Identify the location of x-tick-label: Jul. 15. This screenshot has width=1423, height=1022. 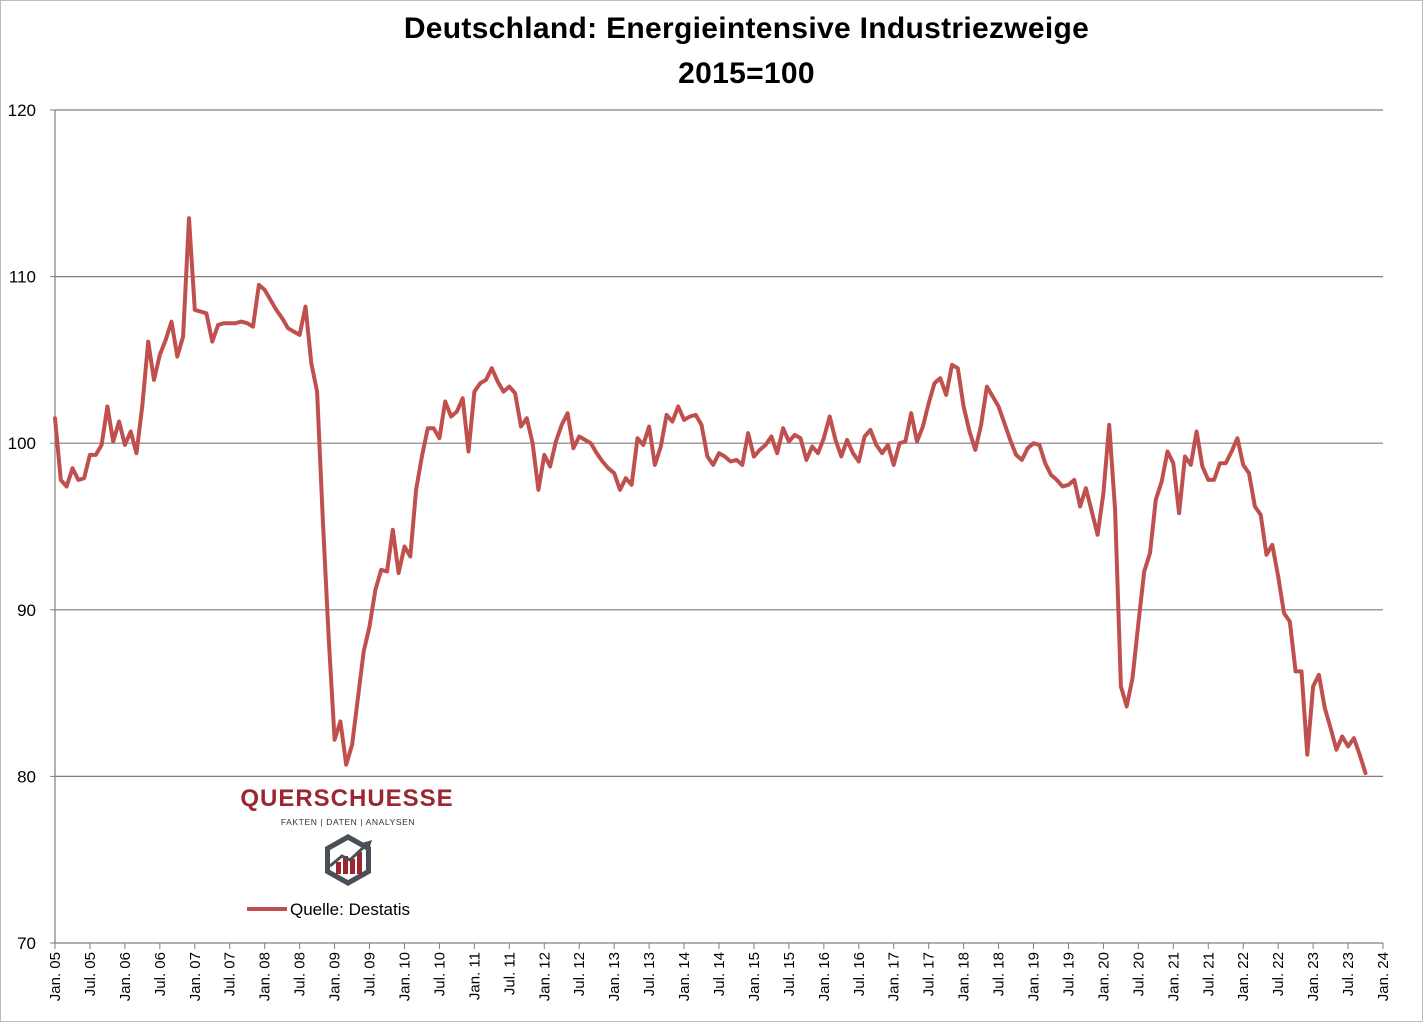
(789, 974).